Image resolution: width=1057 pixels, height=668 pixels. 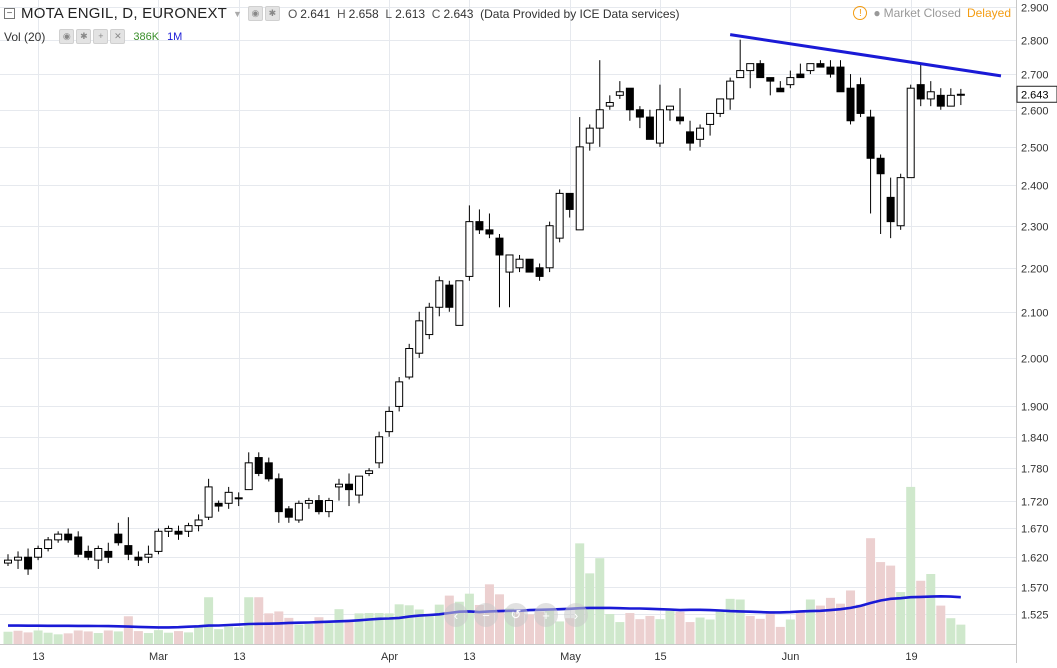 I want to click on price-axis-label: 2.600, so click(x=1035, y=112).